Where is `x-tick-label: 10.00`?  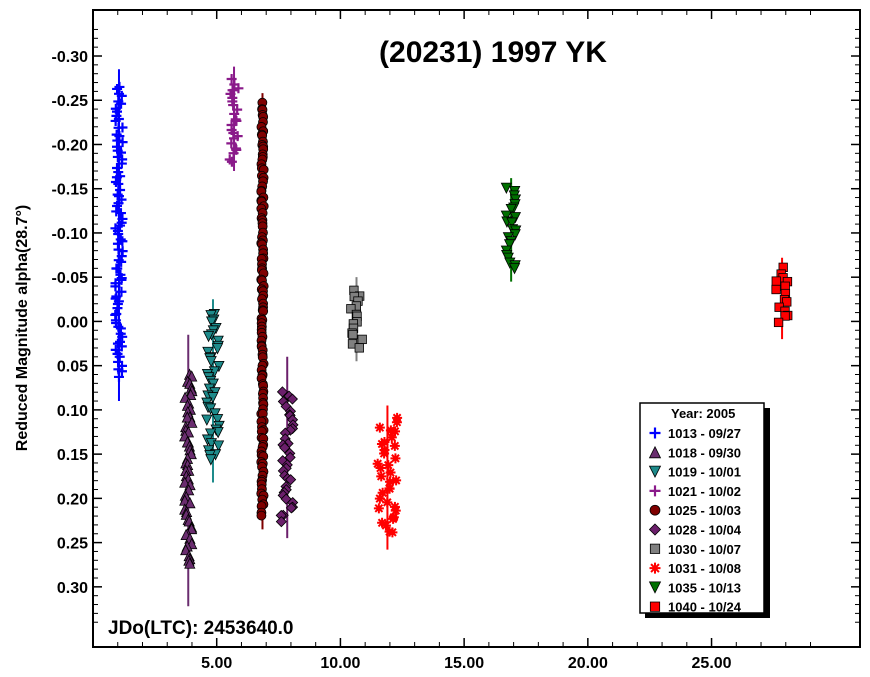
x-tick-label: 10.00 is located at coordinates (340, 663).